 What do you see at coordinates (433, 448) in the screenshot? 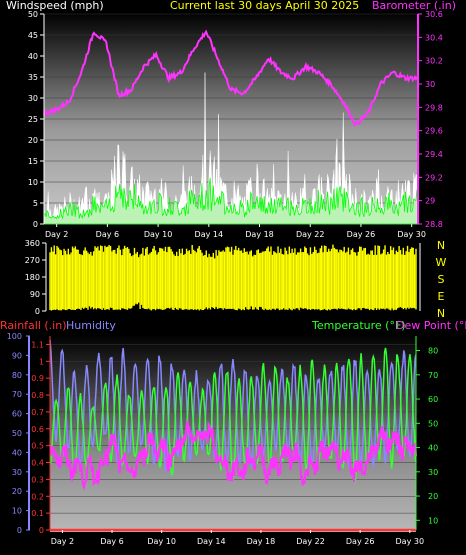
I see `temp-y-tick-label: 40` at bounding box center [433, 448].